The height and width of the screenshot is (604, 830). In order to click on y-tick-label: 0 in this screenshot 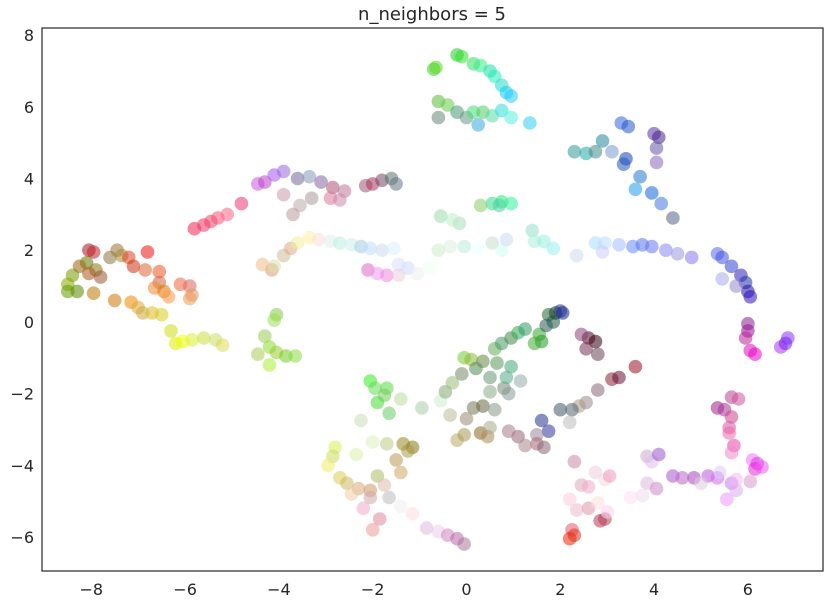, I will do `click(29, 322)`.